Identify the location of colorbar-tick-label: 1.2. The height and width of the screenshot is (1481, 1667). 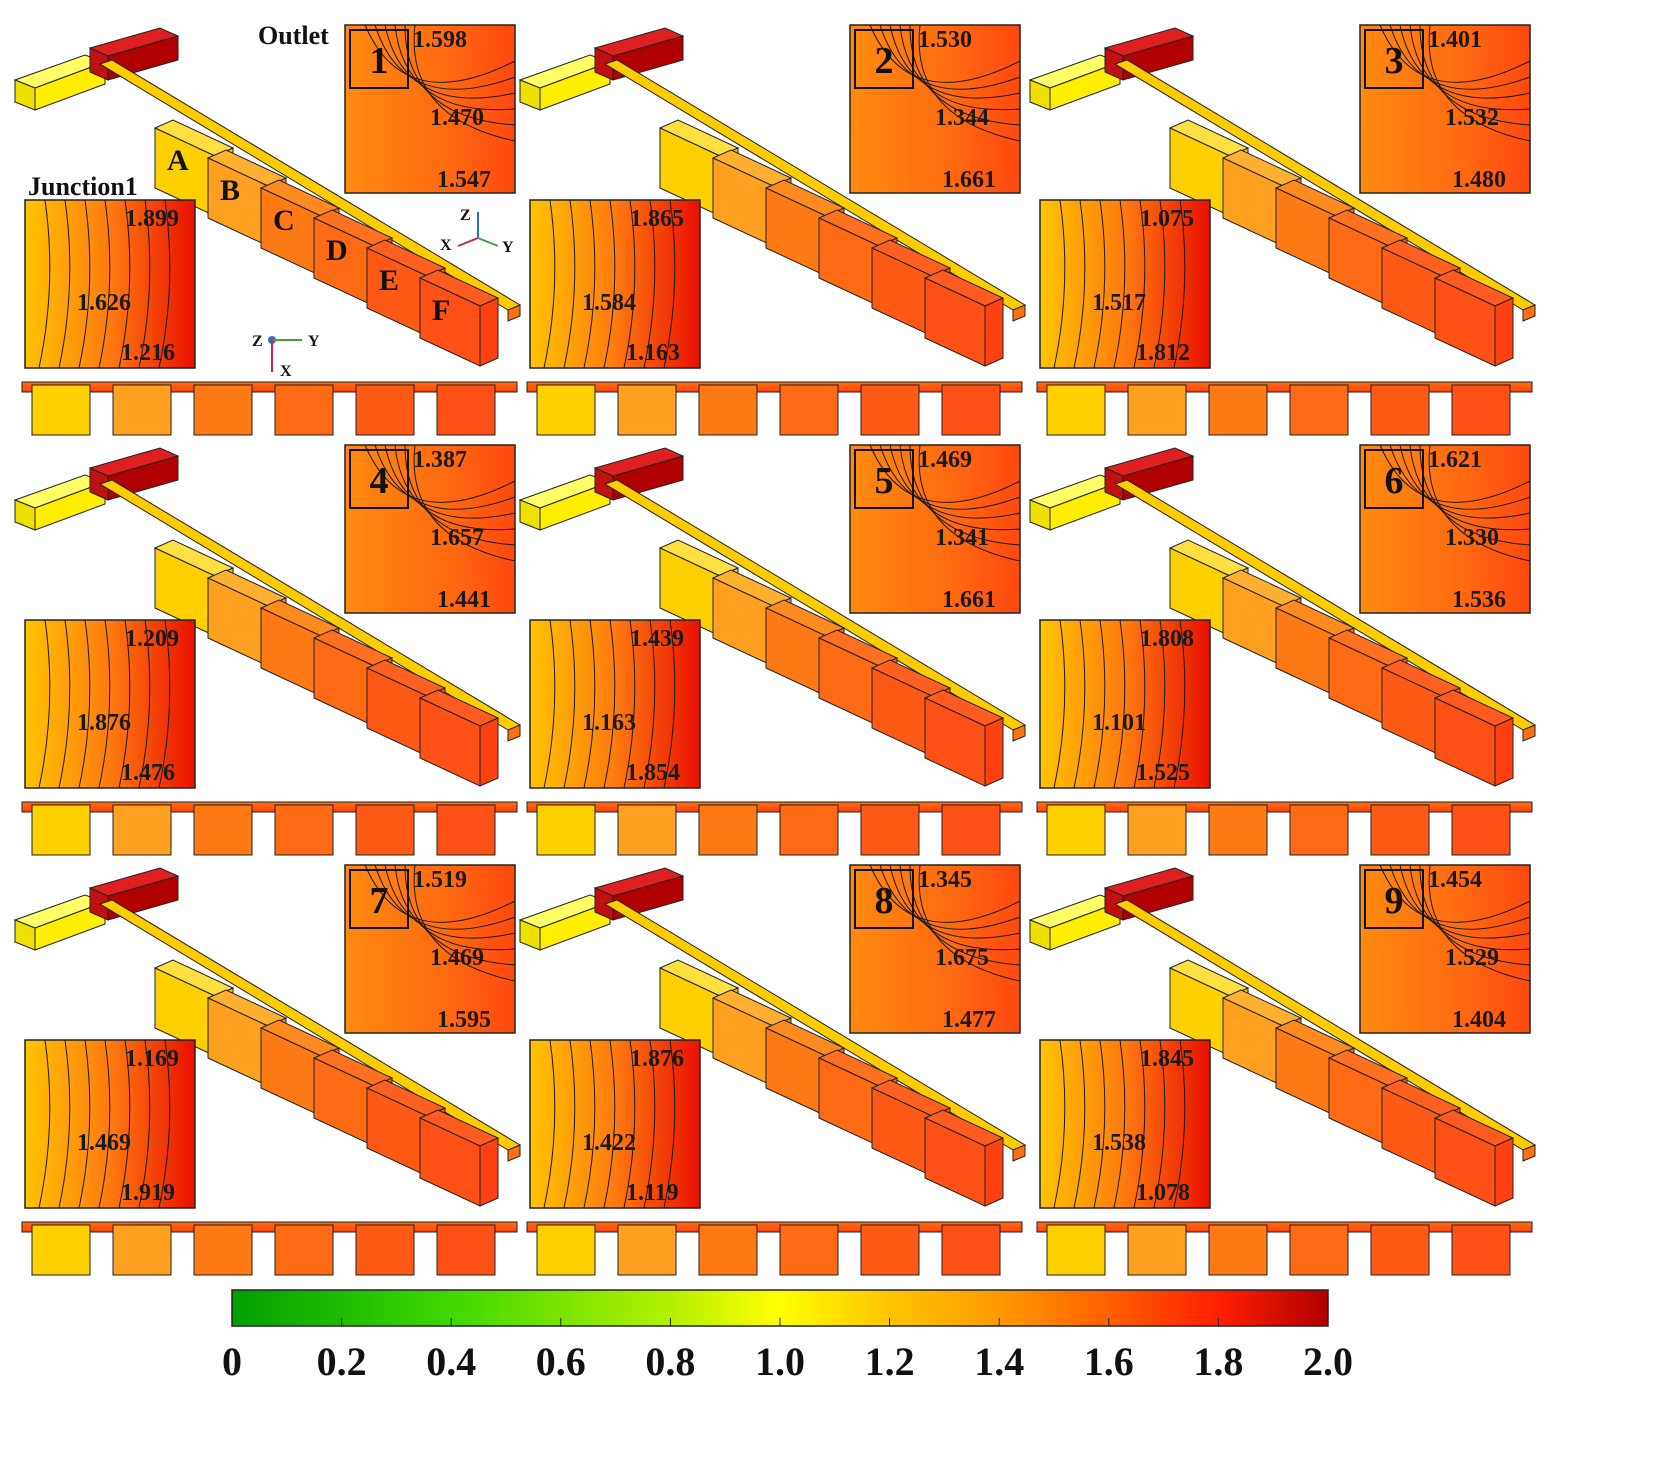
(890, 1361).